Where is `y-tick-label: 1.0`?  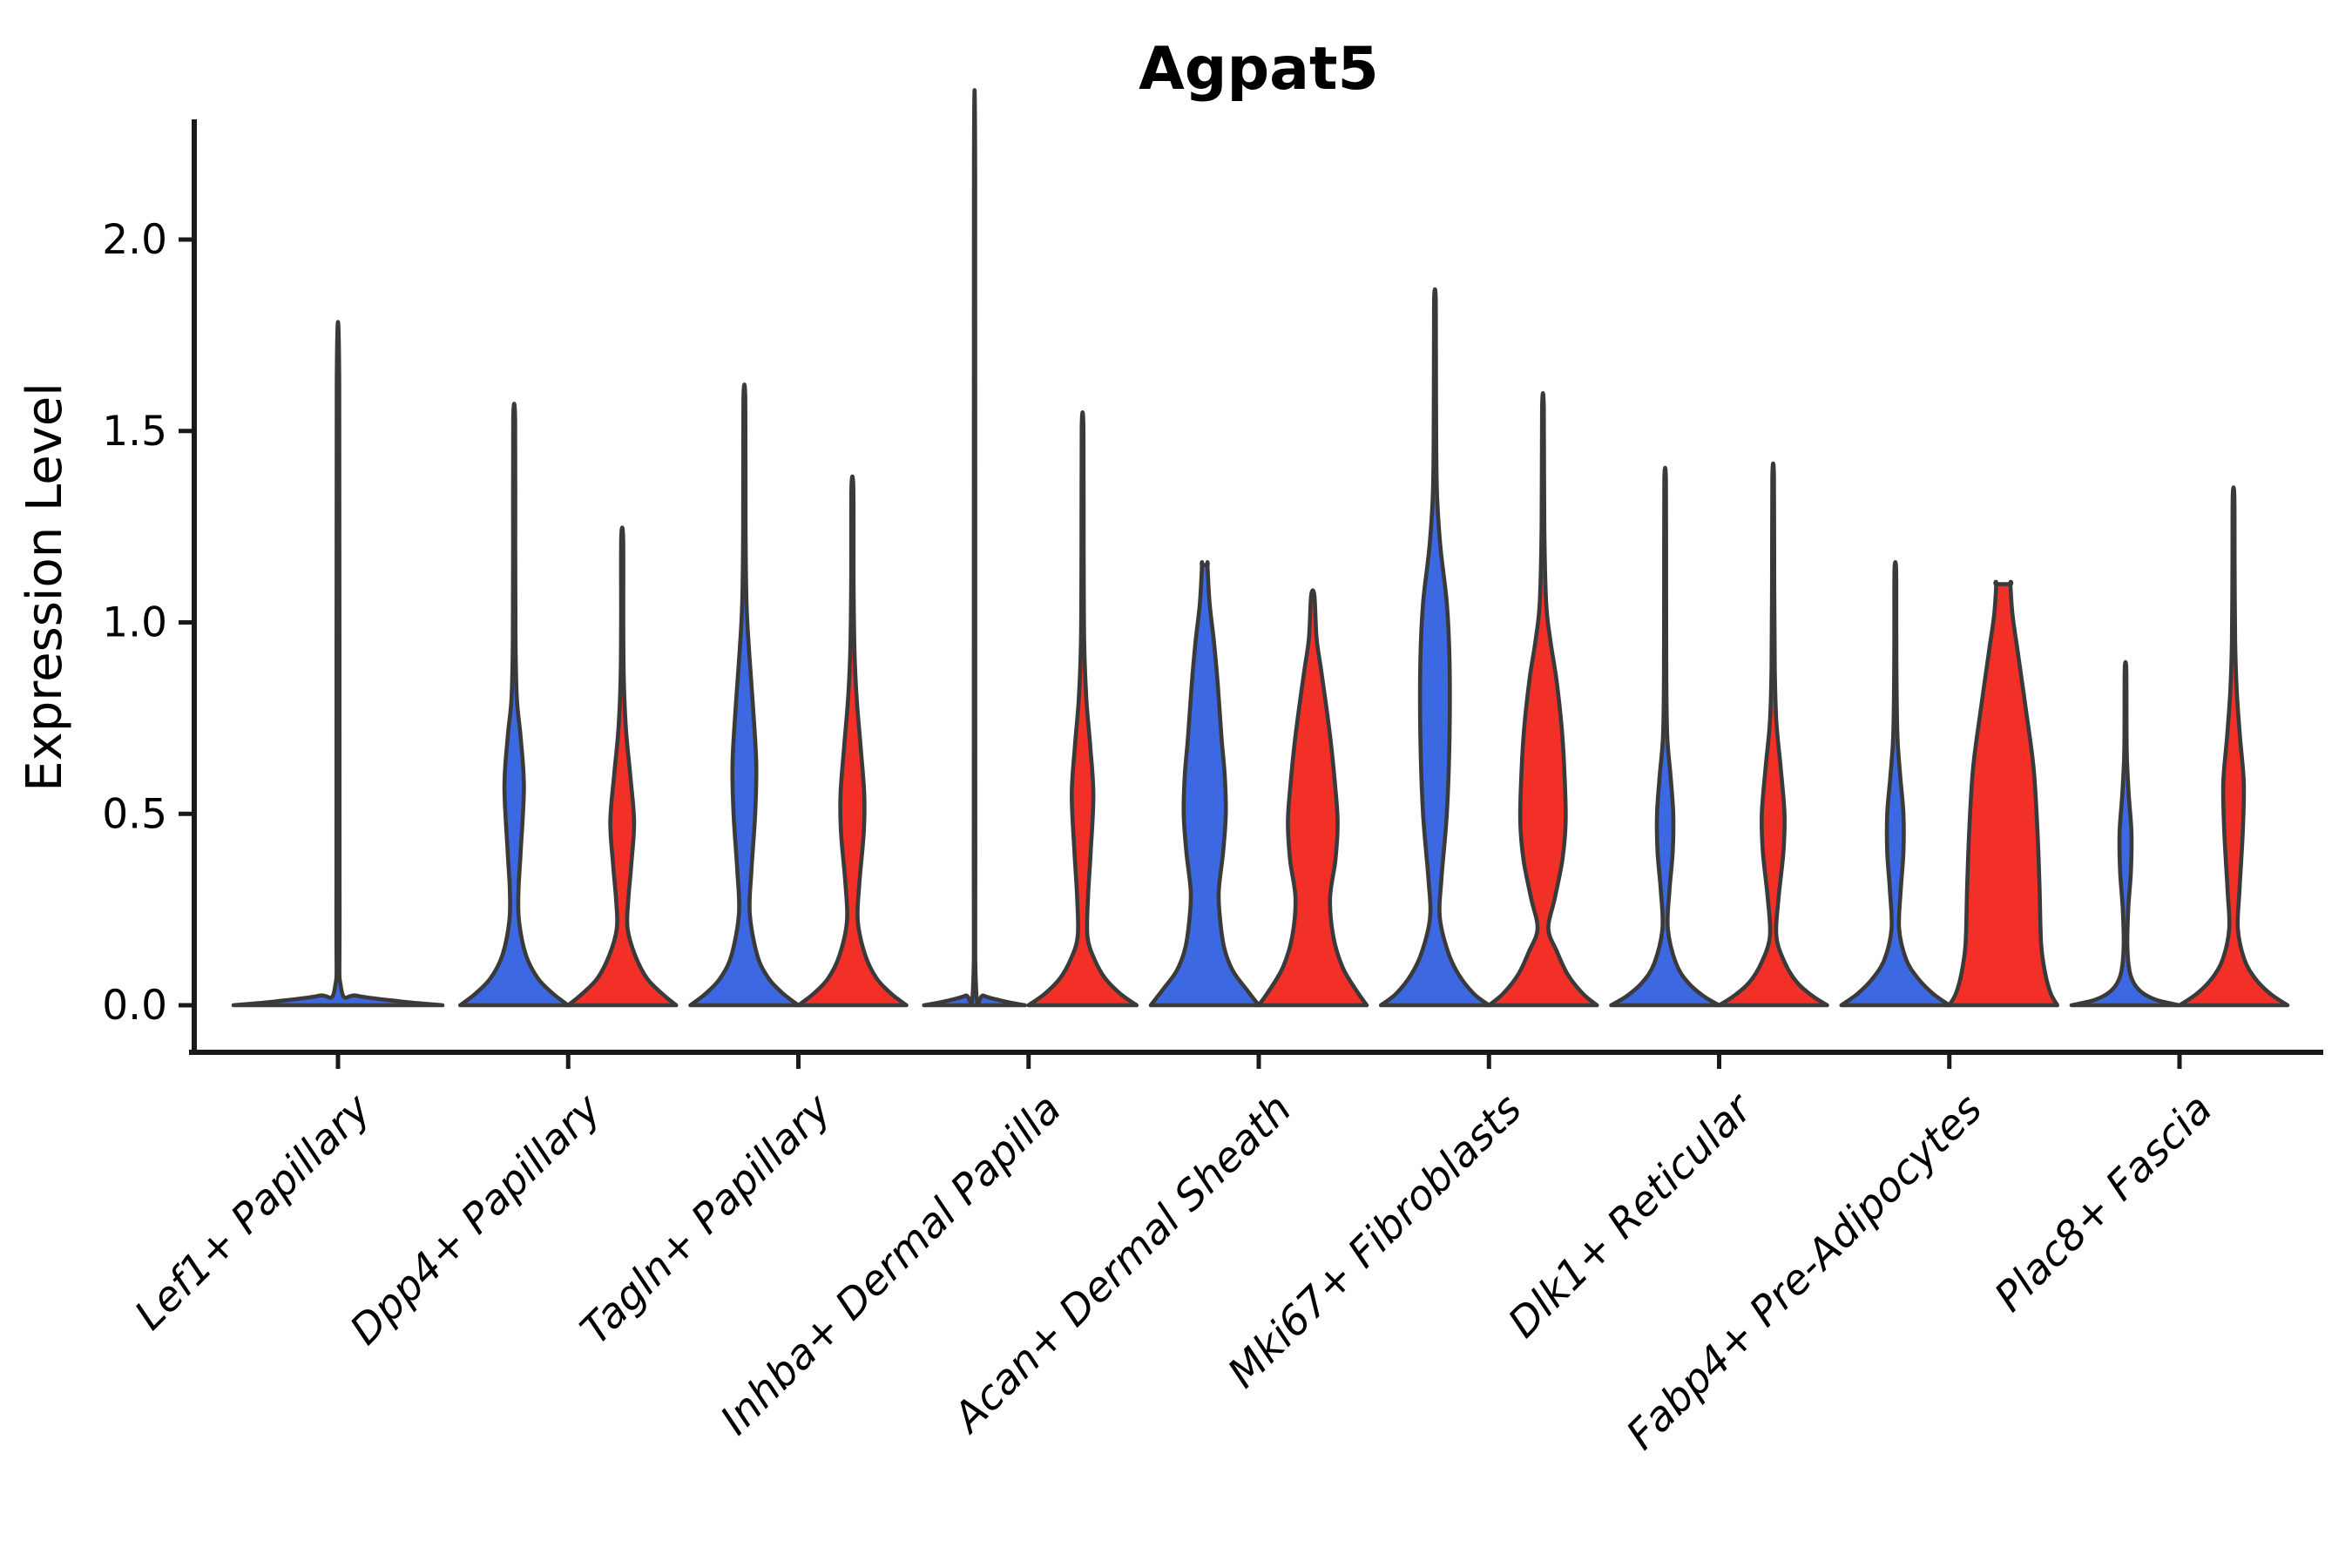
y-tick-label: 1.0 is located at coordinates (134, 623).